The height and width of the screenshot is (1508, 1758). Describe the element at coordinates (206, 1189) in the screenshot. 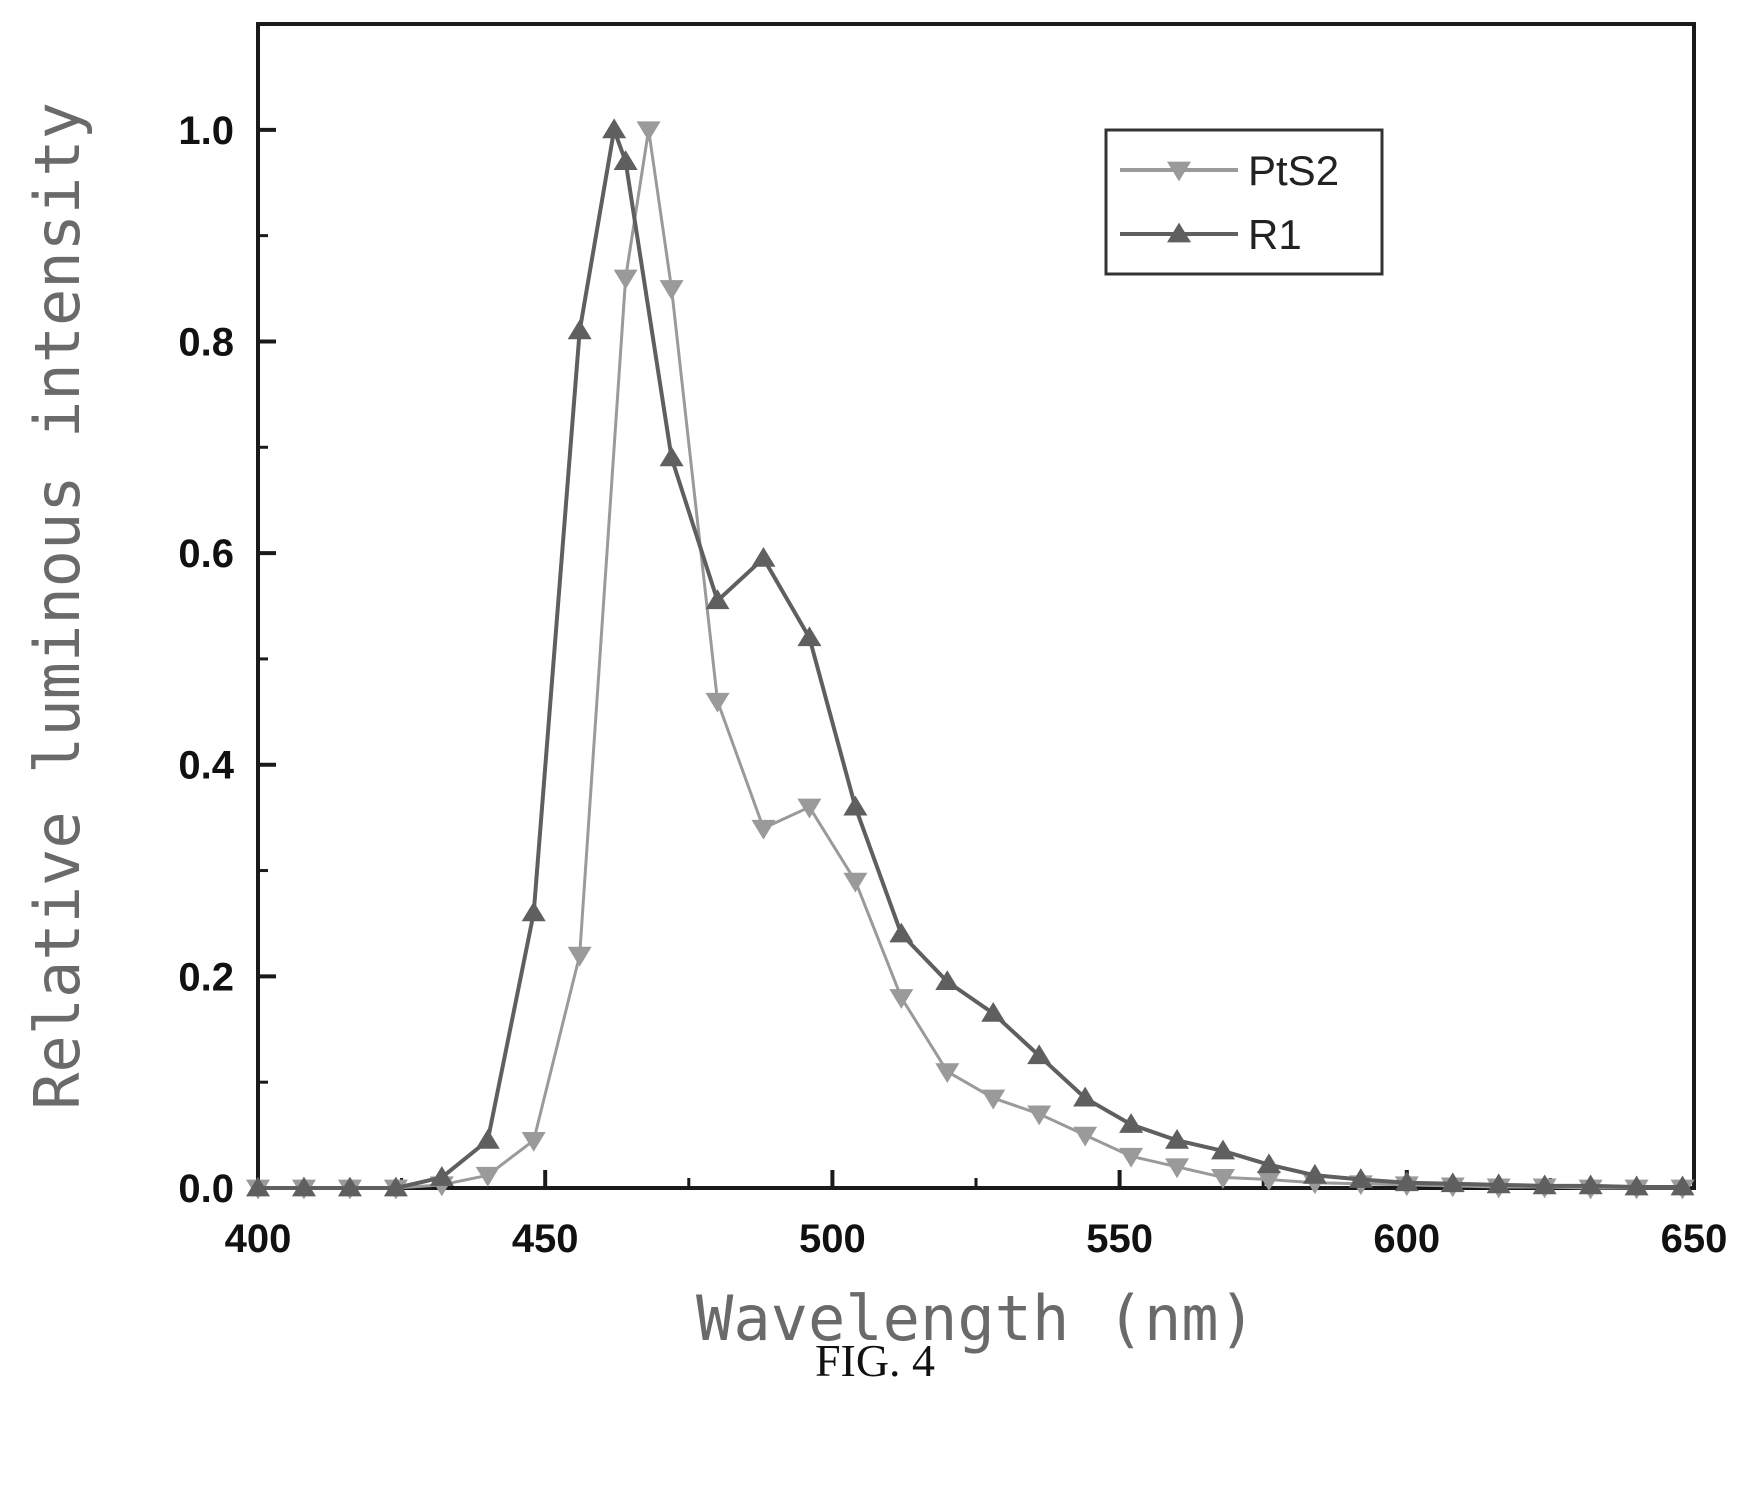

I see `y-tick-label: 0.0` at that location.